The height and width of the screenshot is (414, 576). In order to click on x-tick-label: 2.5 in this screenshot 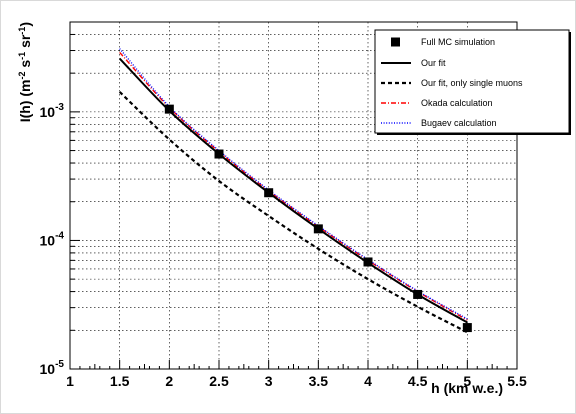, I will do `click(219, 381)`.